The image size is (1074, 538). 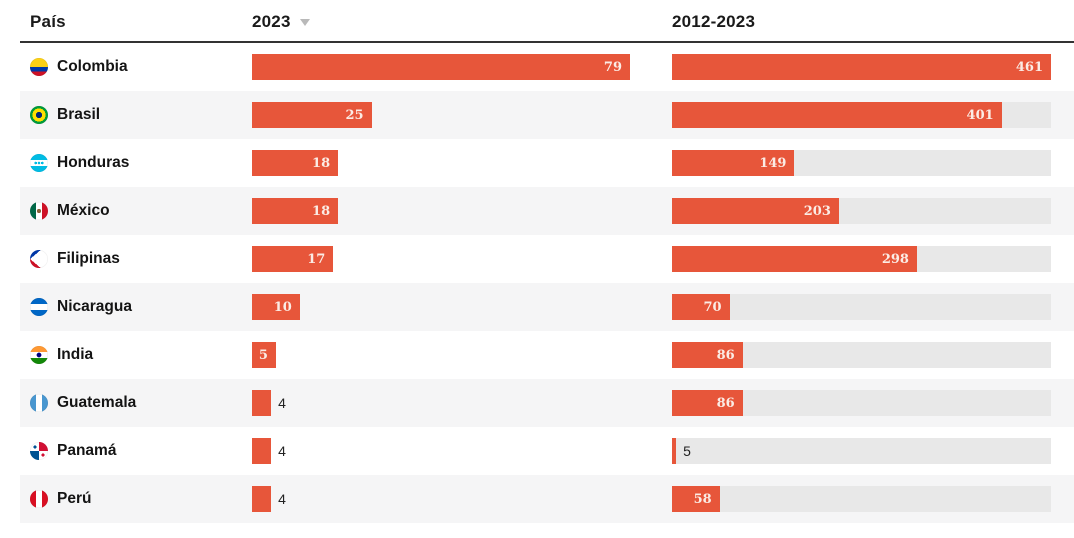 What do you see at coordinates (48, 21) in the screenshot?
I see `column-header-country: País` at bounding box center [48, 21].